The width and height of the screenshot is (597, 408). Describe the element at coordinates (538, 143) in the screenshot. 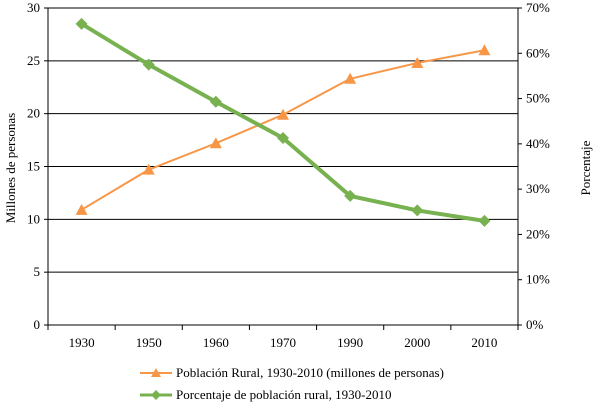

I see `y-tick-label-right: 40%` at that location.